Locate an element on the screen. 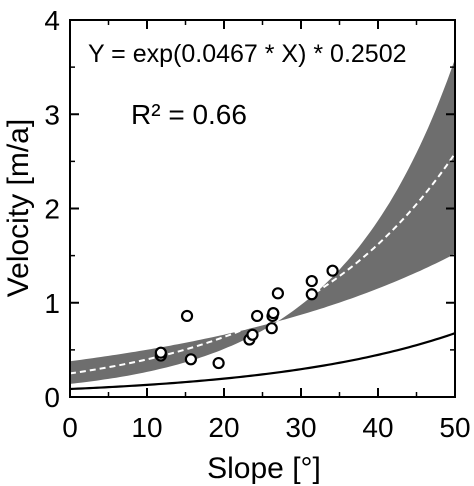 The image size is (474, 486). x-tick-label: 20 is located at coordinates (223, 427).